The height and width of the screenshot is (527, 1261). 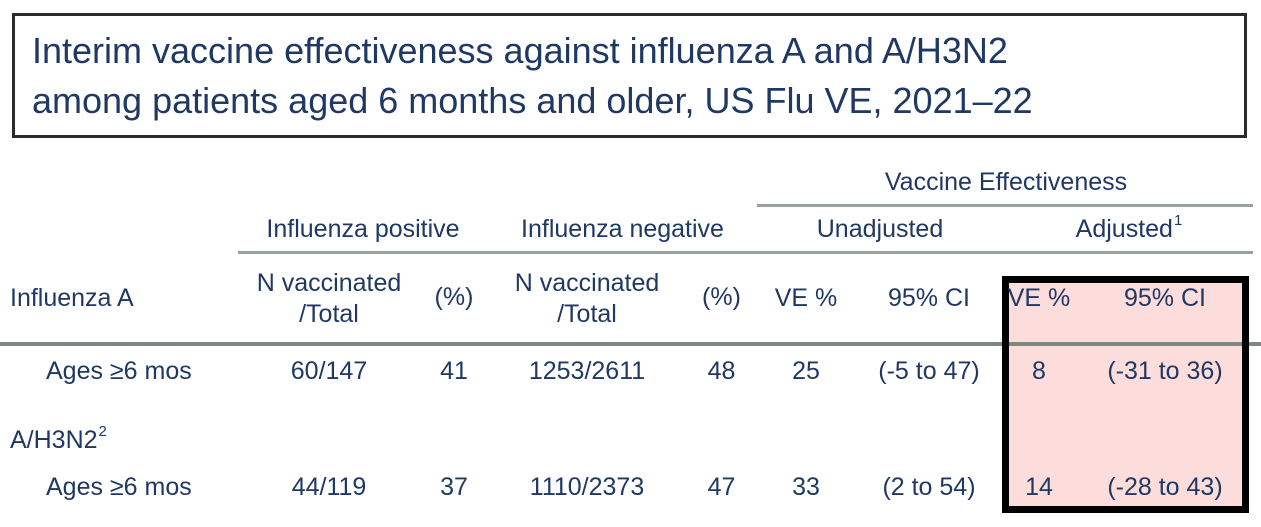 I want to click on flua-ci-adjusted-cell: (-31 to 36), so click(x=1165, y=371).